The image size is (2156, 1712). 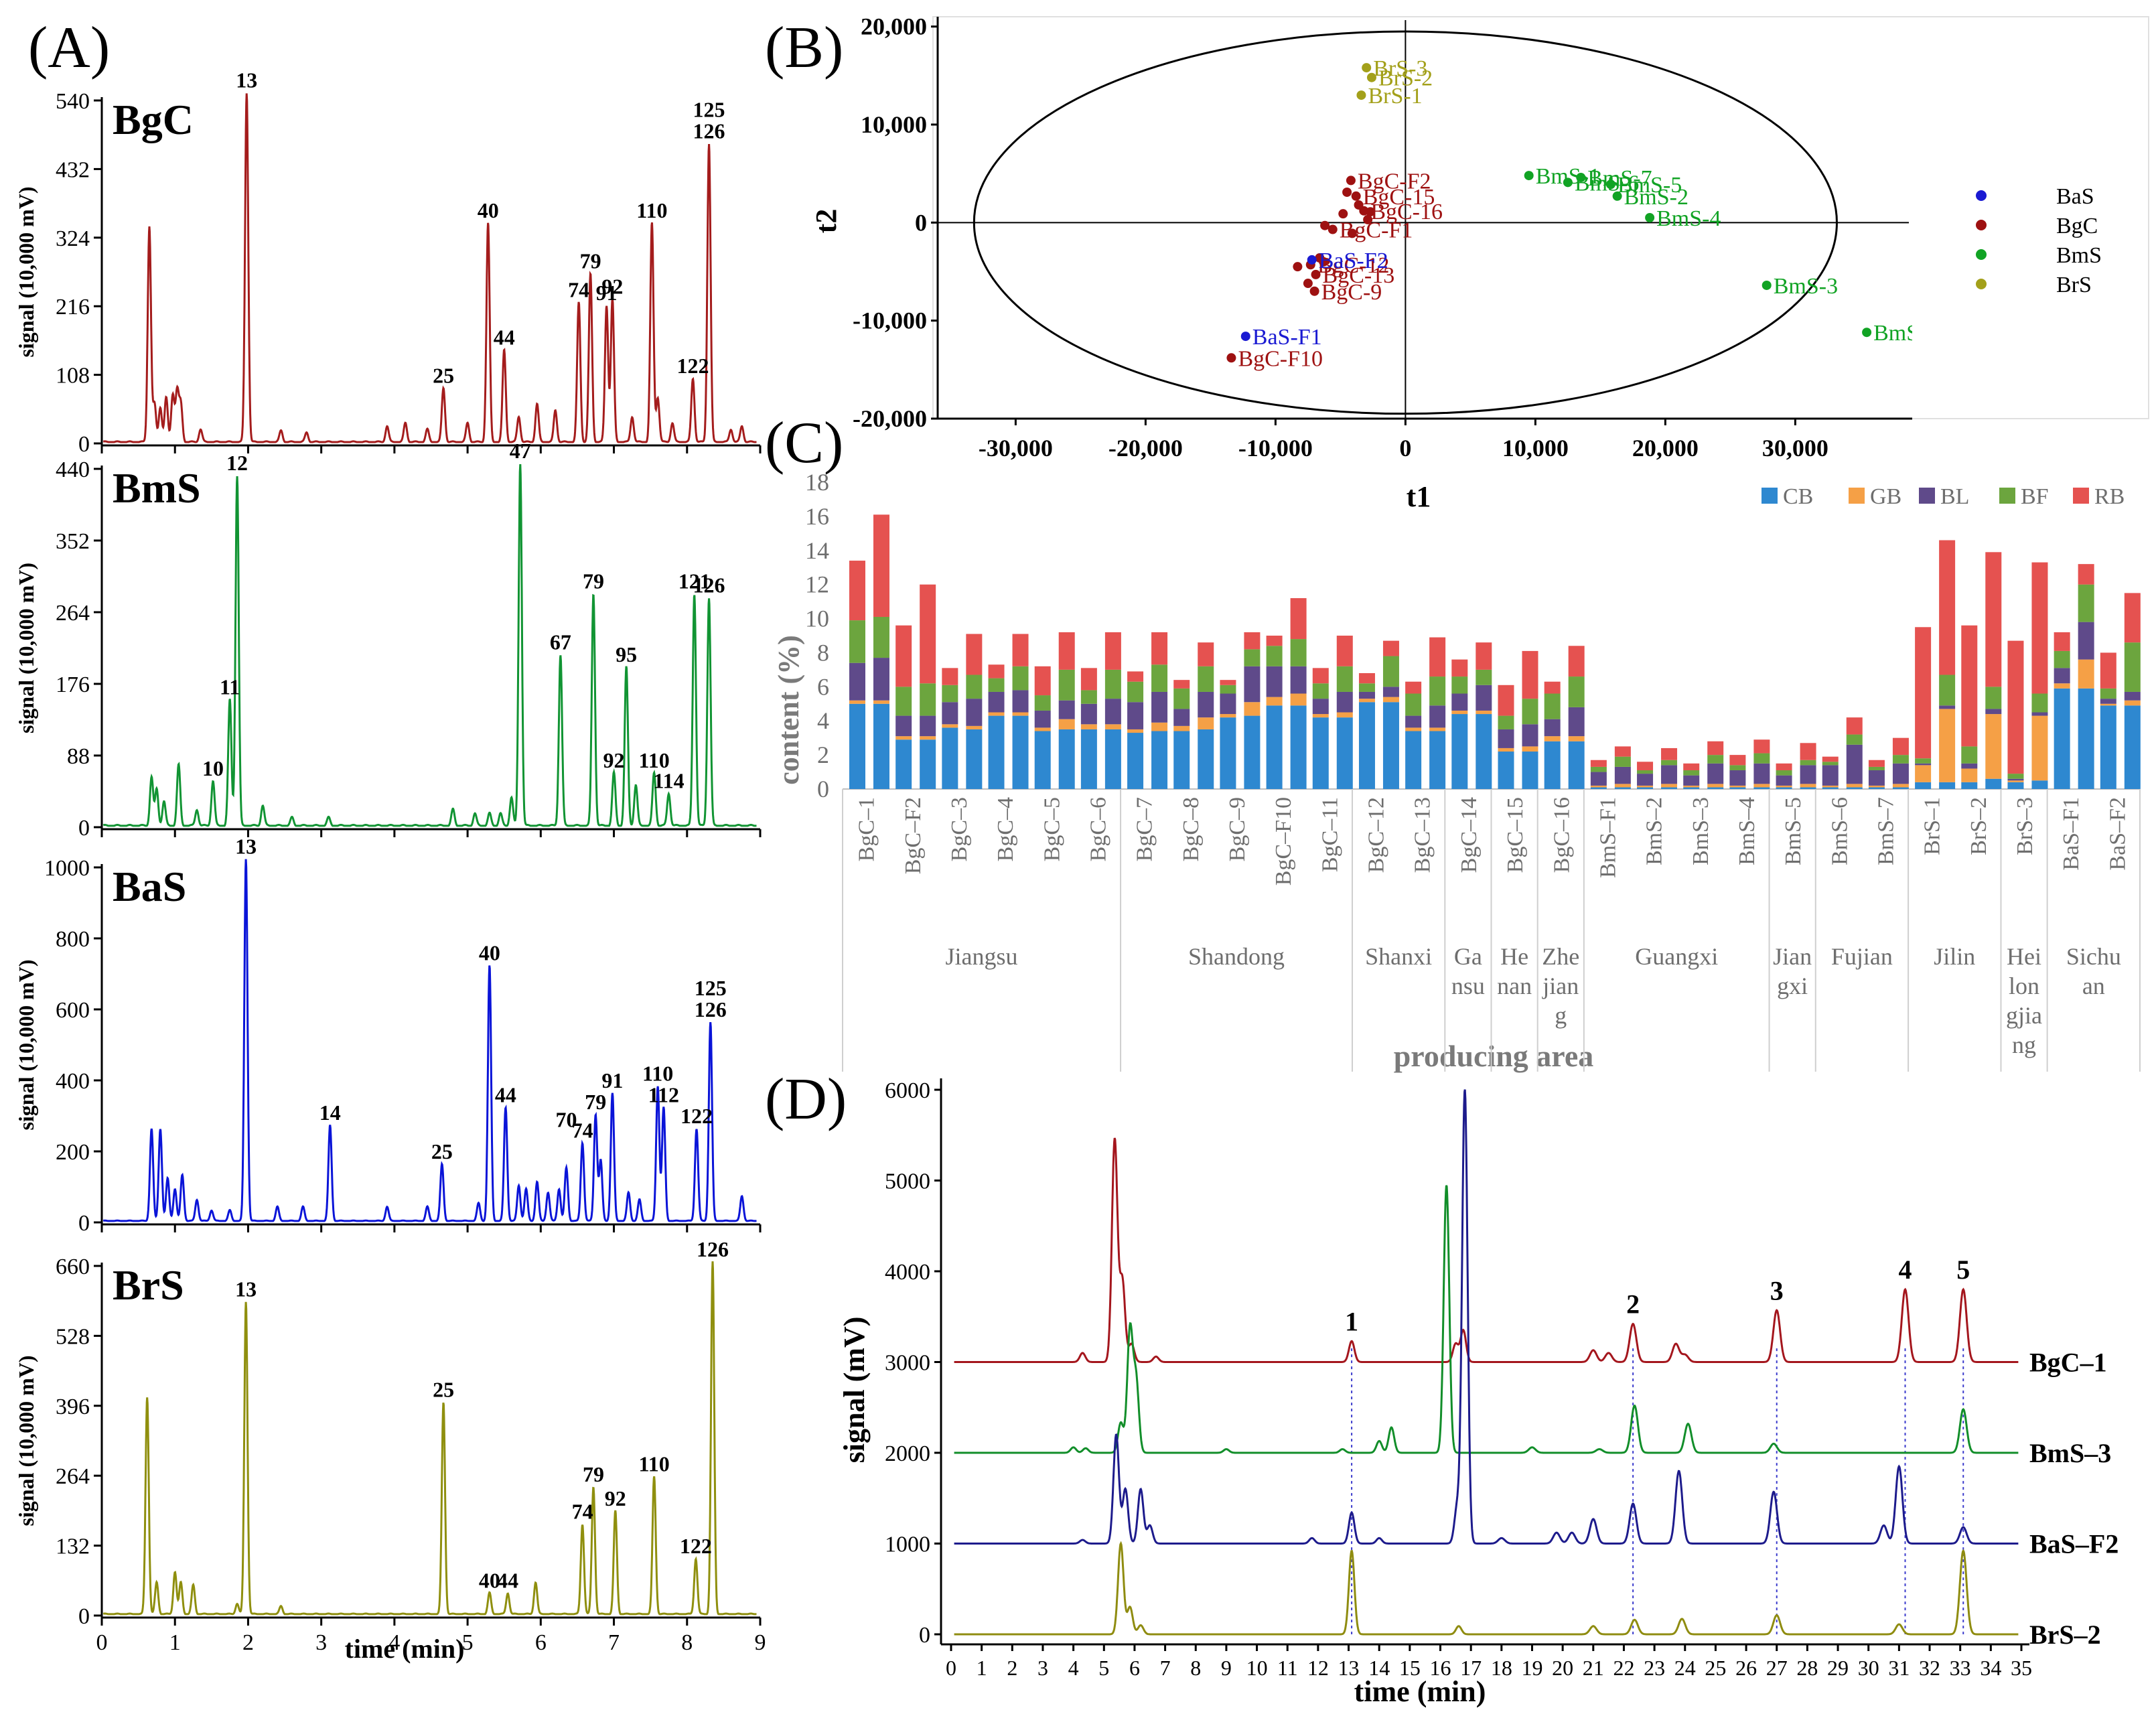 I want to click on x-tick-label: 7, so click(x=1165, y=1668).